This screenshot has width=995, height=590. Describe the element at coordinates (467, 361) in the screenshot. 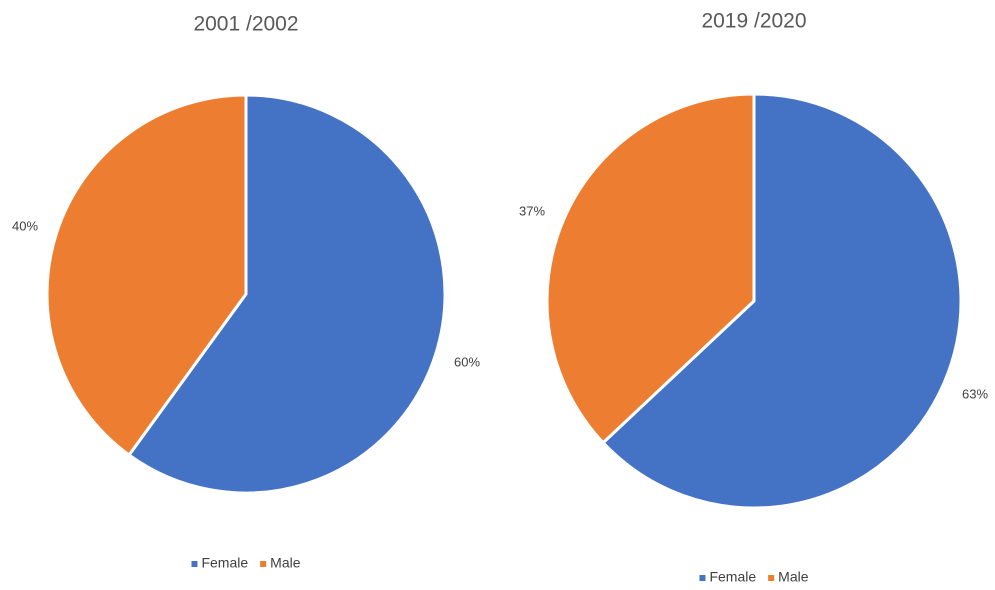

I see `data-label: 60%` at that location.